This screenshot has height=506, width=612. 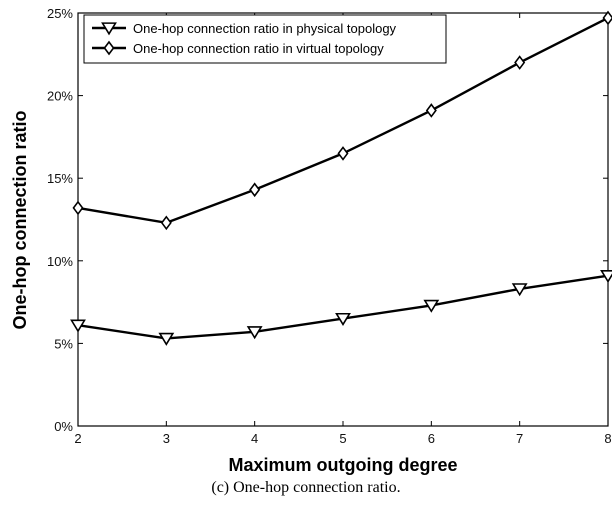 What do you see at coordinates (63, 343) in the screenshot?
I see `y-tick-label: 5%` at bounding box center [63, 343].